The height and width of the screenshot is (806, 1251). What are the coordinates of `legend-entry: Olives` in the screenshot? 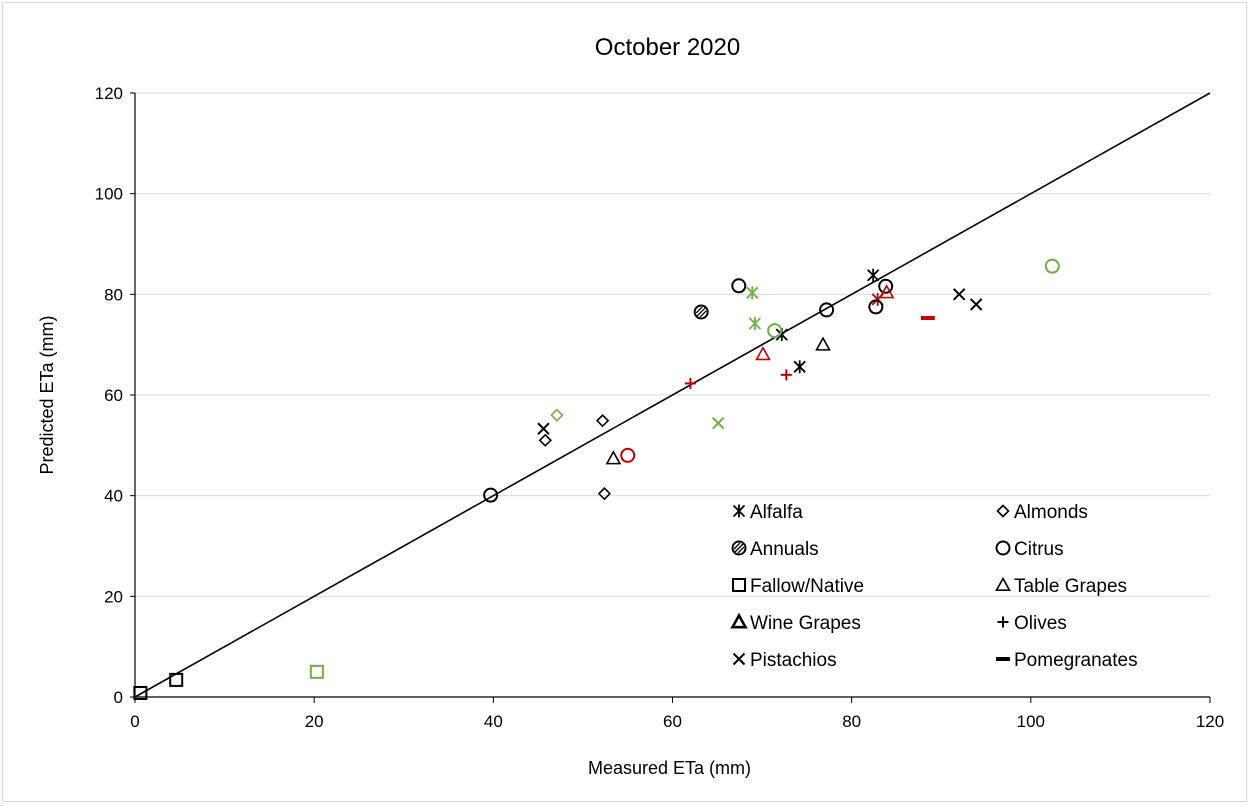 It's located at (1032, 623).